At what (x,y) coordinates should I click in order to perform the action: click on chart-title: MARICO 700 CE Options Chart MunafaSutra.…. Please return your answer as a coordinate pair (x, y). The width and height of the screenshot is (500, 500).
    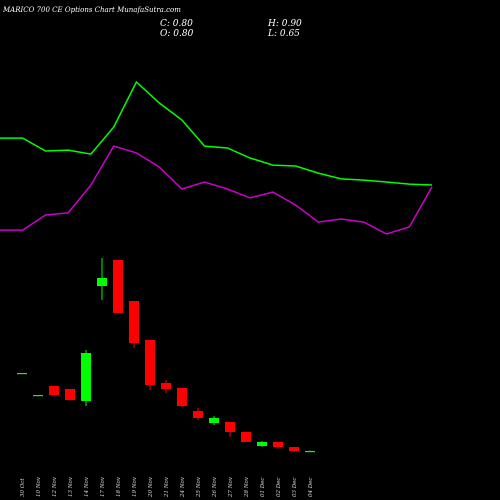
    Looking at the image, I should click on (91, 10).